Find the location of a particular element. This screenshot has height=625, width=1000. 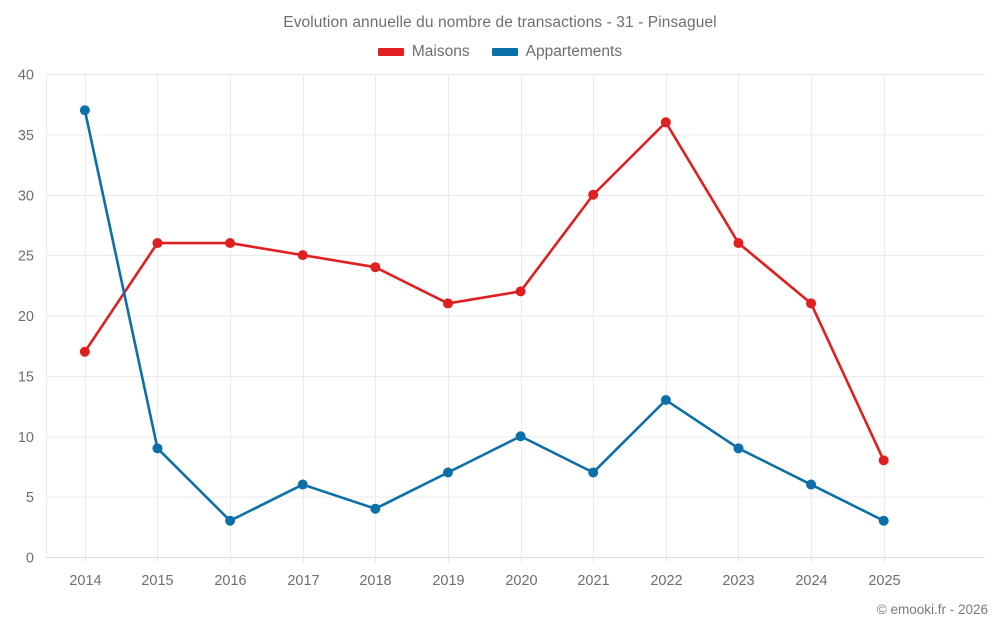

data-point-maisons-2016 is located at coordinates (230, 243).